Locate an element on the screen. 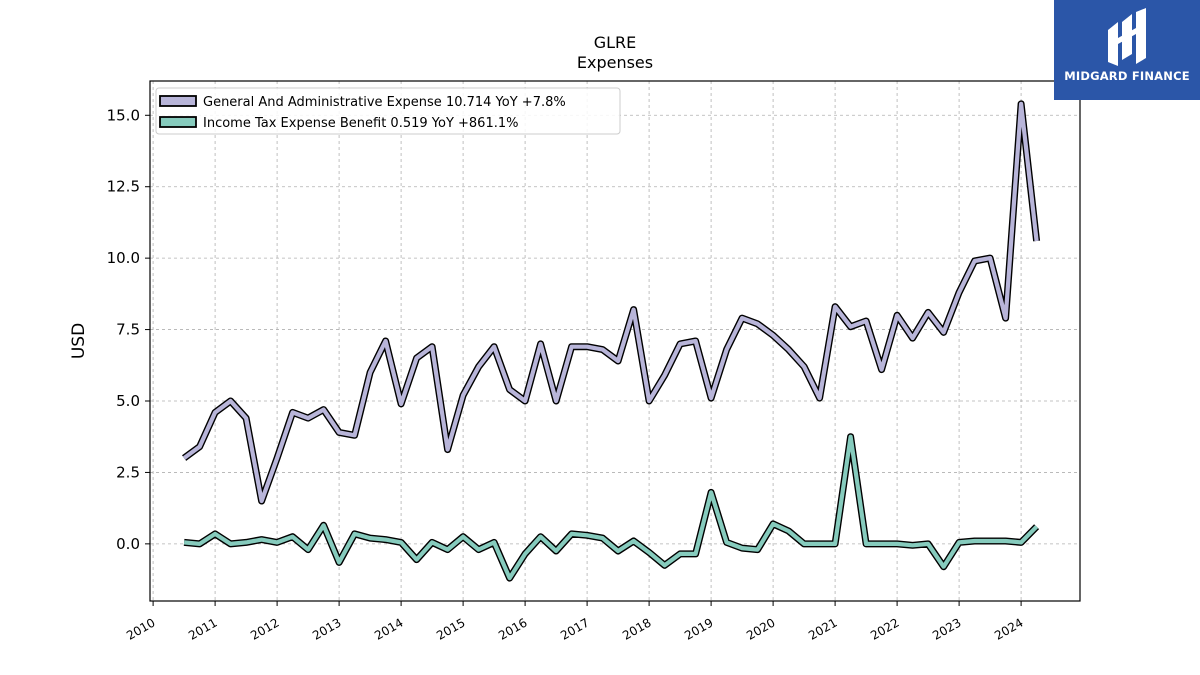 The image size is (1200, 675). y-tick-label: 2.5 is located at coordinates (128, 472).